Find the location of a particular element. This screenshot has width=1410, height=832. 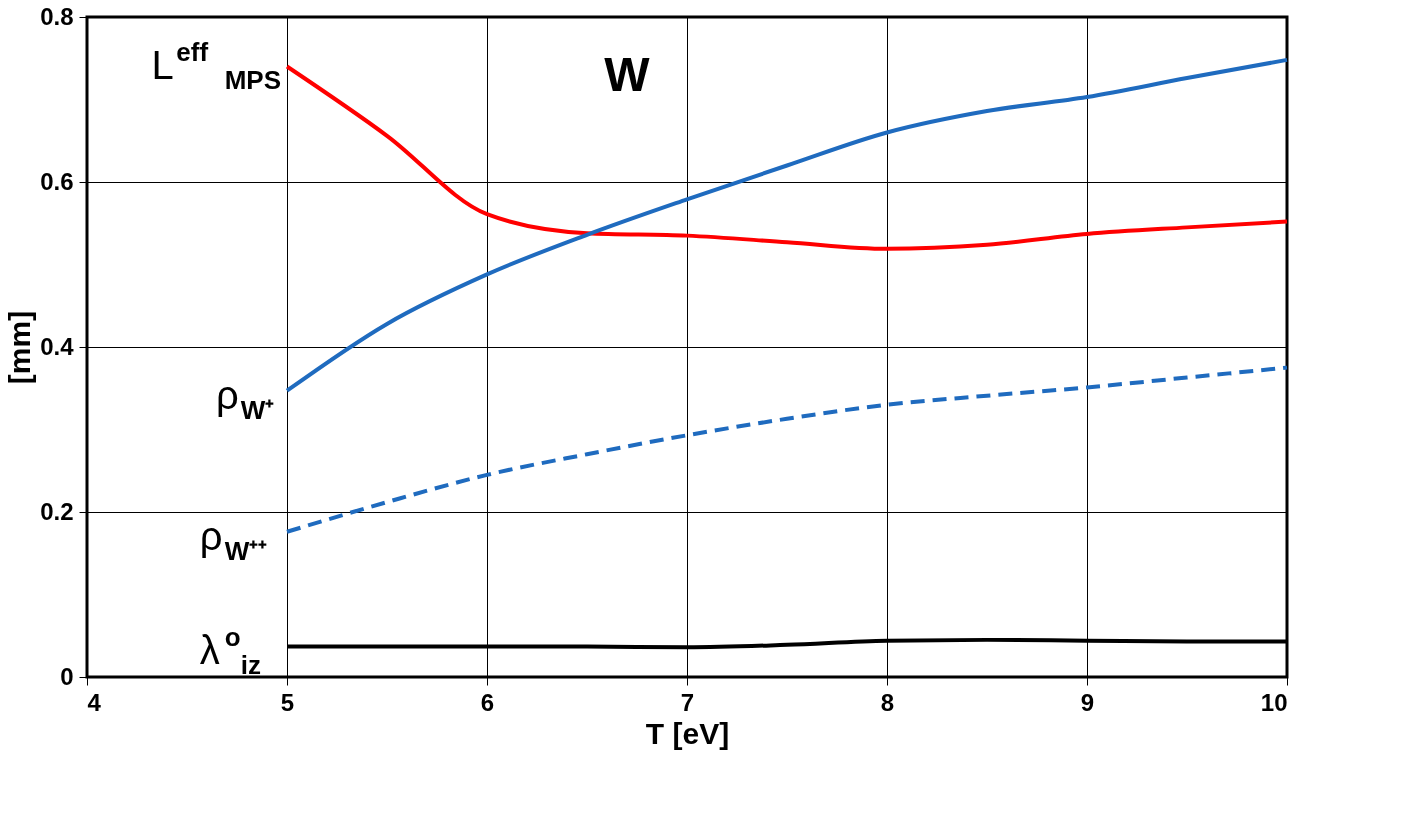

x-tick-label: 7 is located at coordinates (687, 702).